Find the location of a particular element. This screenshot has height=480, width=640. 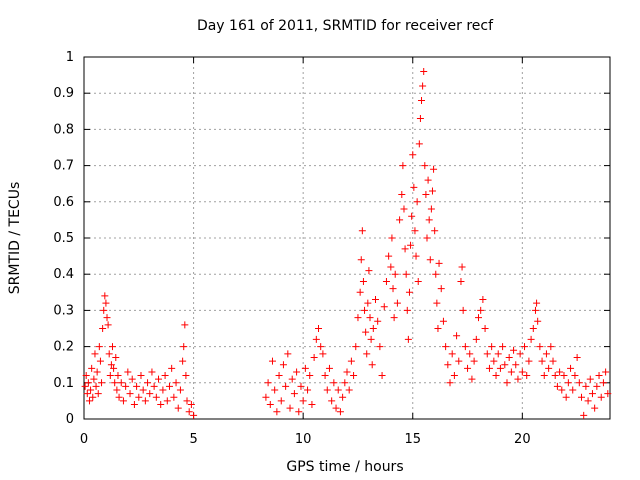

x-tick-label: 15 is located at coordinates (412, 439).